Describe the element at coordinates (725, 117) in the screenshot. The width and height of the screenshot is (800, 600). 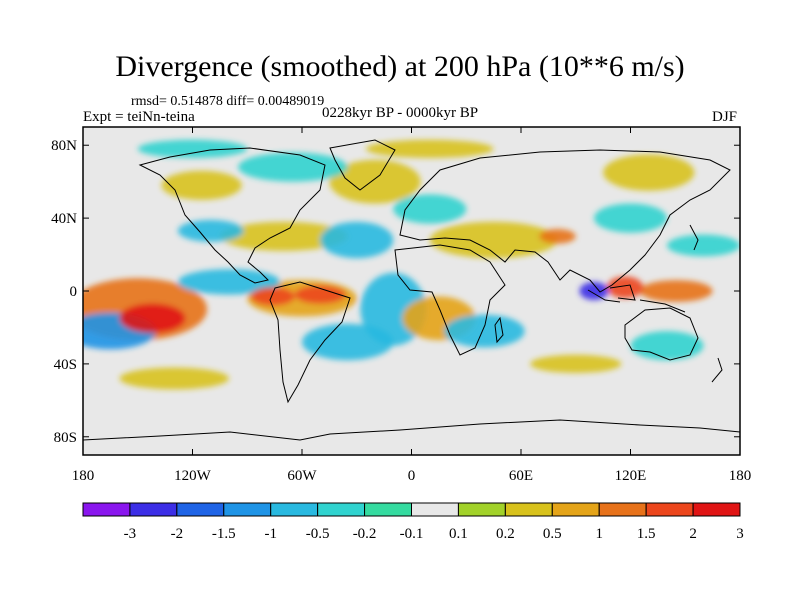
I see `season-label: DJF` at that location.